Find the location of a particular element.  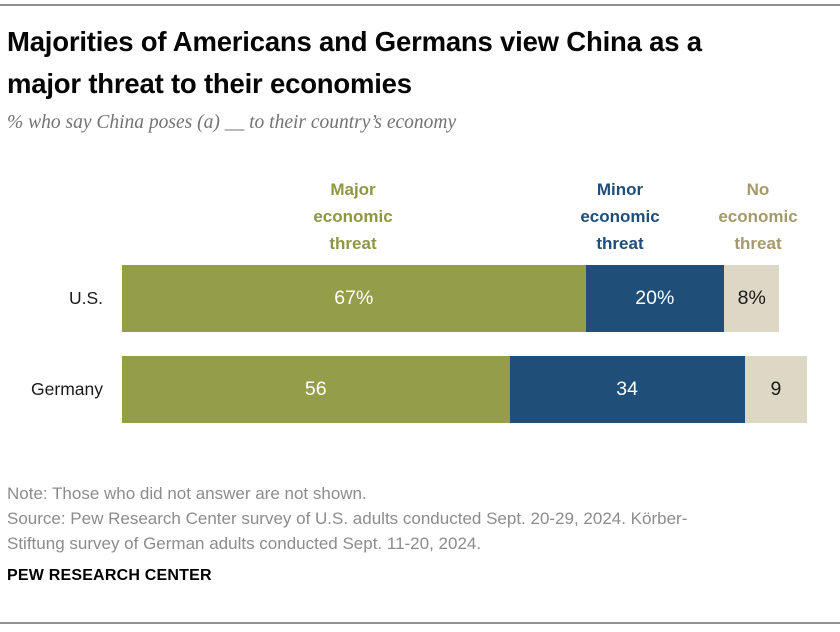

bar-segment-u-s--no-economic-threat: 8% is located at coordinates (752, 298).